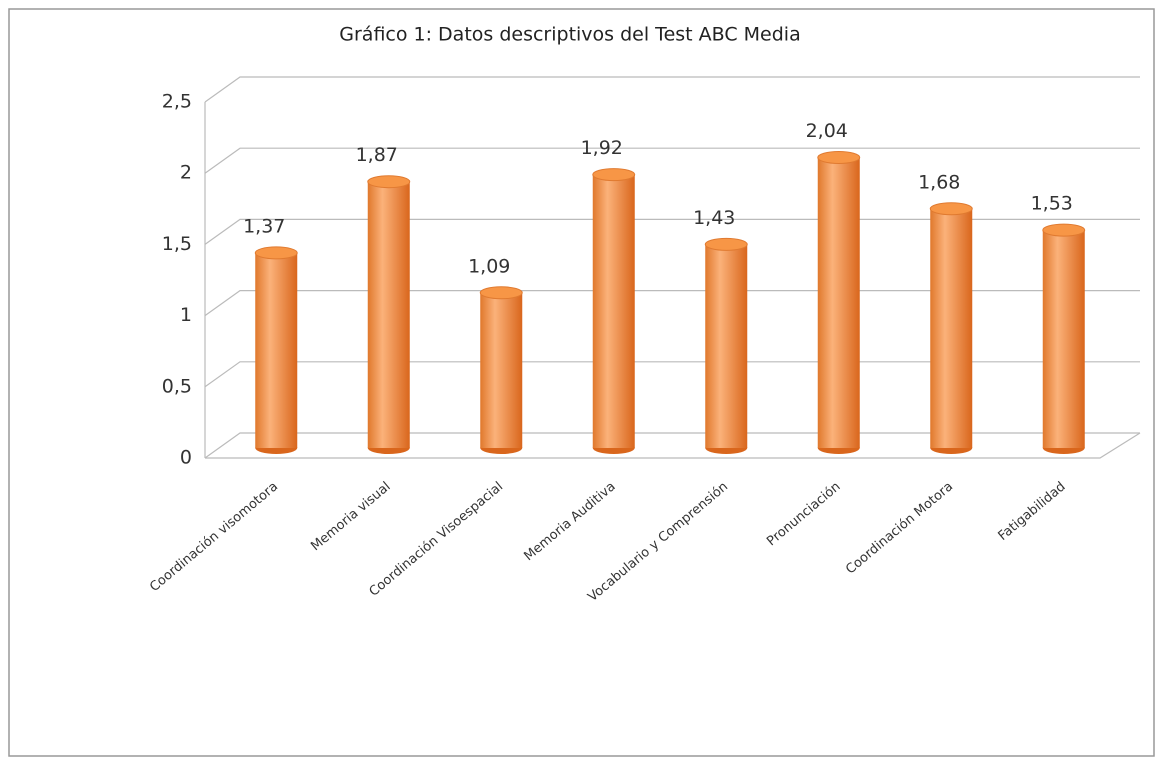 Image resolution: width=1163 pixels, height=765 pixels. Describe the element at coordinates (177, 386) in the screenshot. I see `y-tick-label: 0,5` at that location.